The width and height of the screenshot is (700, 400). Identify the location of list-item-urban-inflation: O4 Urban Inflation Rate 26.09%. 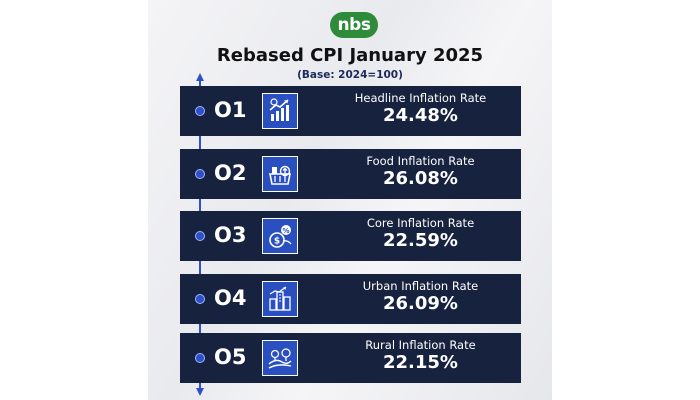
(350, 299).